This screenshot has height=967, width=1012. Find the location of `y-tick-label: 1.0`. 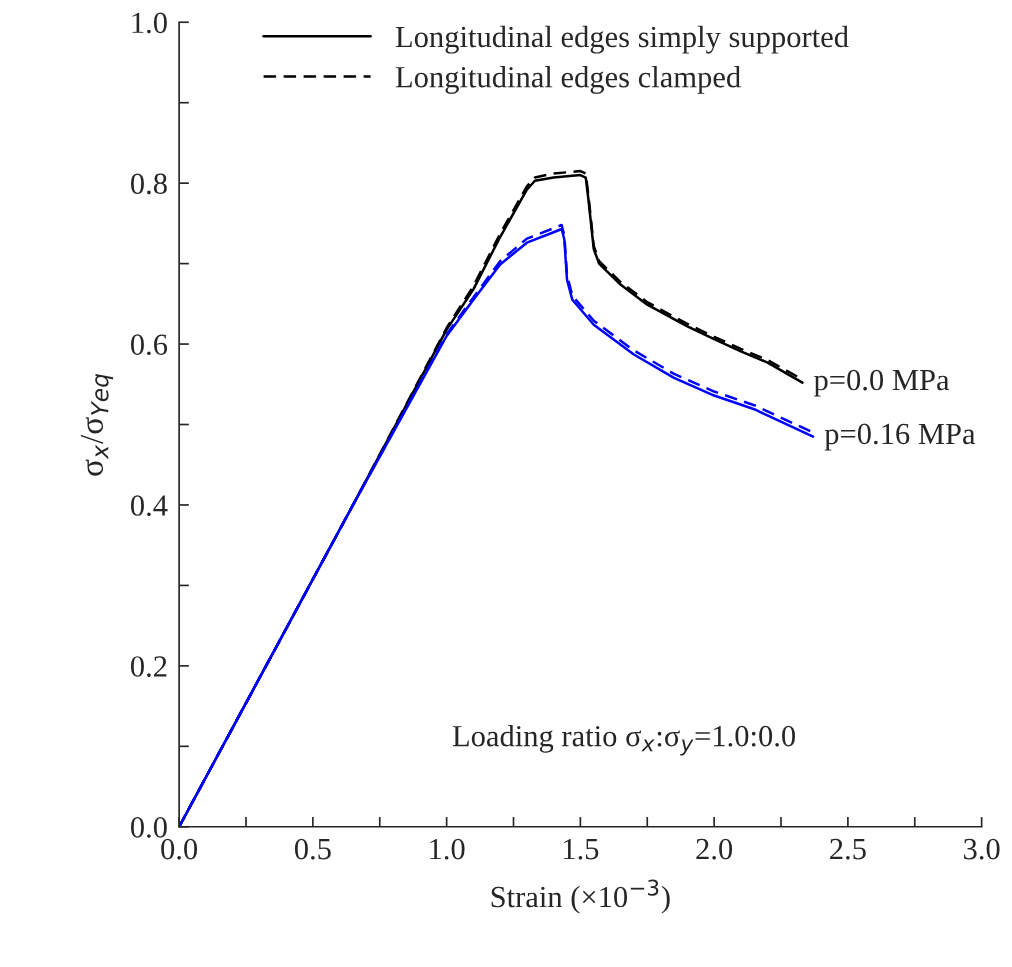

y-tick-label: 1.0 is located at coordinates (149, 23).